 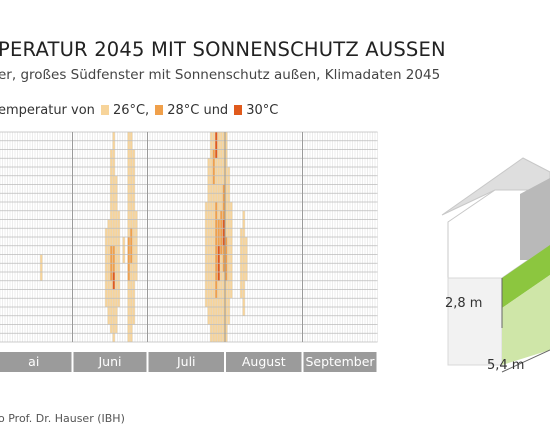 What do you see at coordinates (535, 219) in the screenshot?
I see `house-side-dark` at bounding box center [535, 219].